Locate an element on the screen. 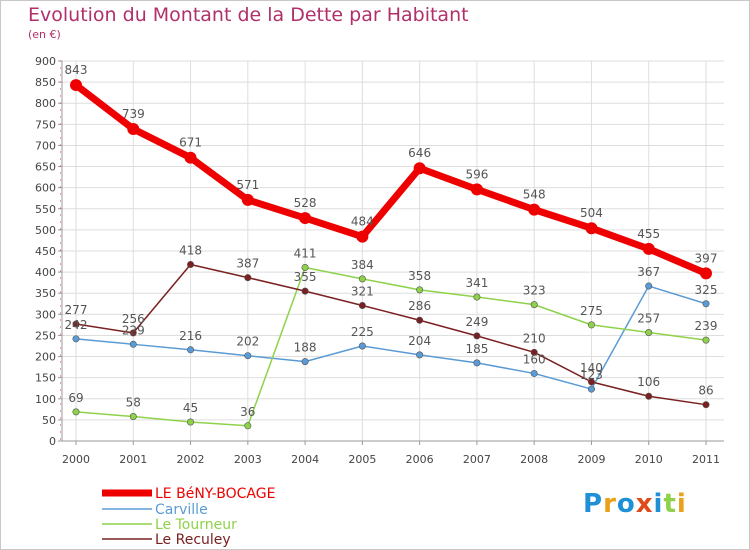 The width and height of the screenshot is (750, 550). data-label: 36 is located at coordinates (247, 412).